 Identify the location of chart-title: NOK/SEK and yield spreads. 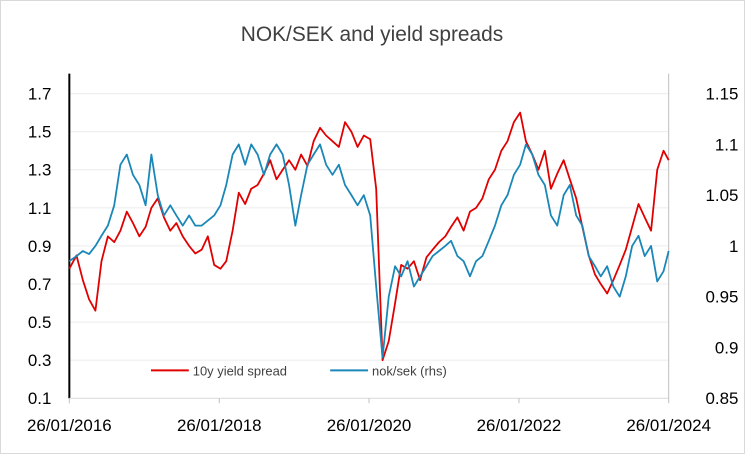
(372, 34).